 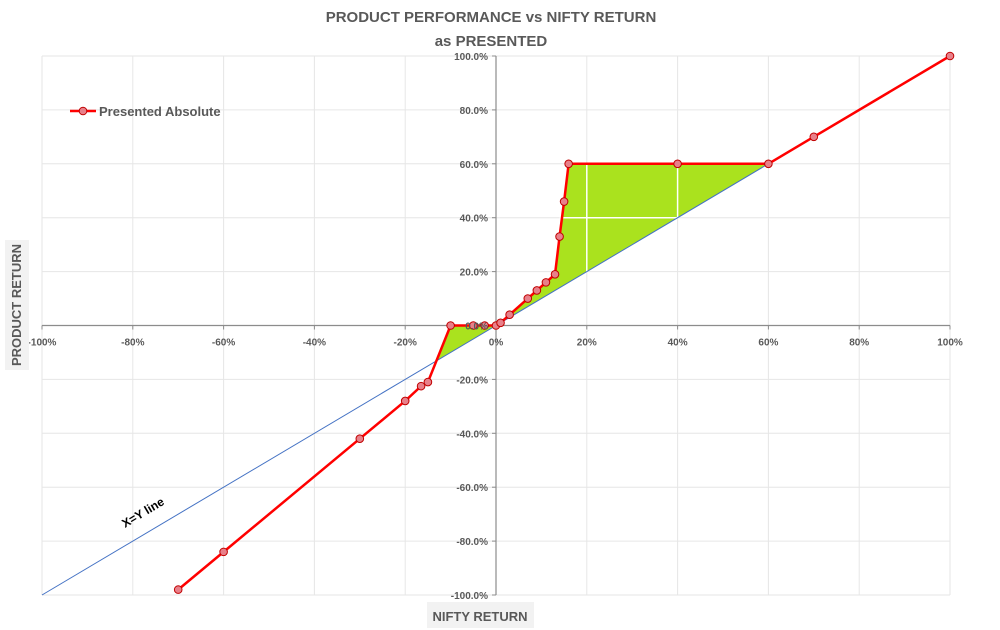 What do you see at coordinates (619, 217) in the screenshot?
I see `inner-white-lines` at bounding box center [619, 217].